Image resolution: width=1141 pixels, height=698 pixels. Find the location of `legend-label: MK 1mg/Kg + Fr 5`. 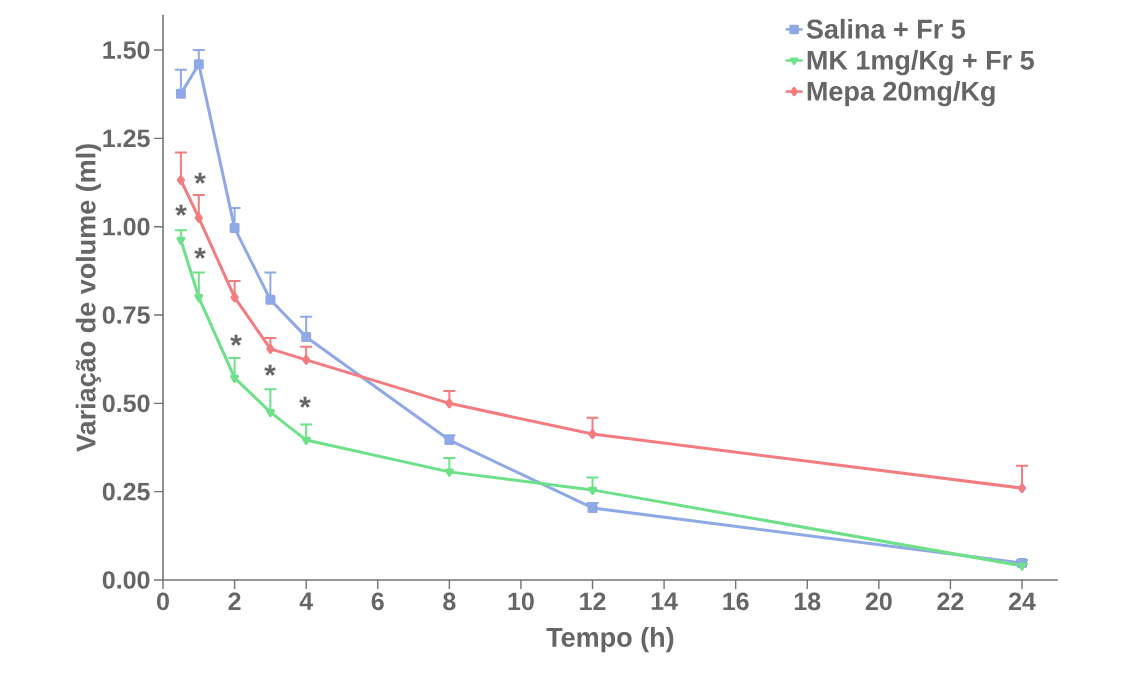

legend-label: MK 1mg/Kg + Fr 5 is located at coordinates (920, 62).